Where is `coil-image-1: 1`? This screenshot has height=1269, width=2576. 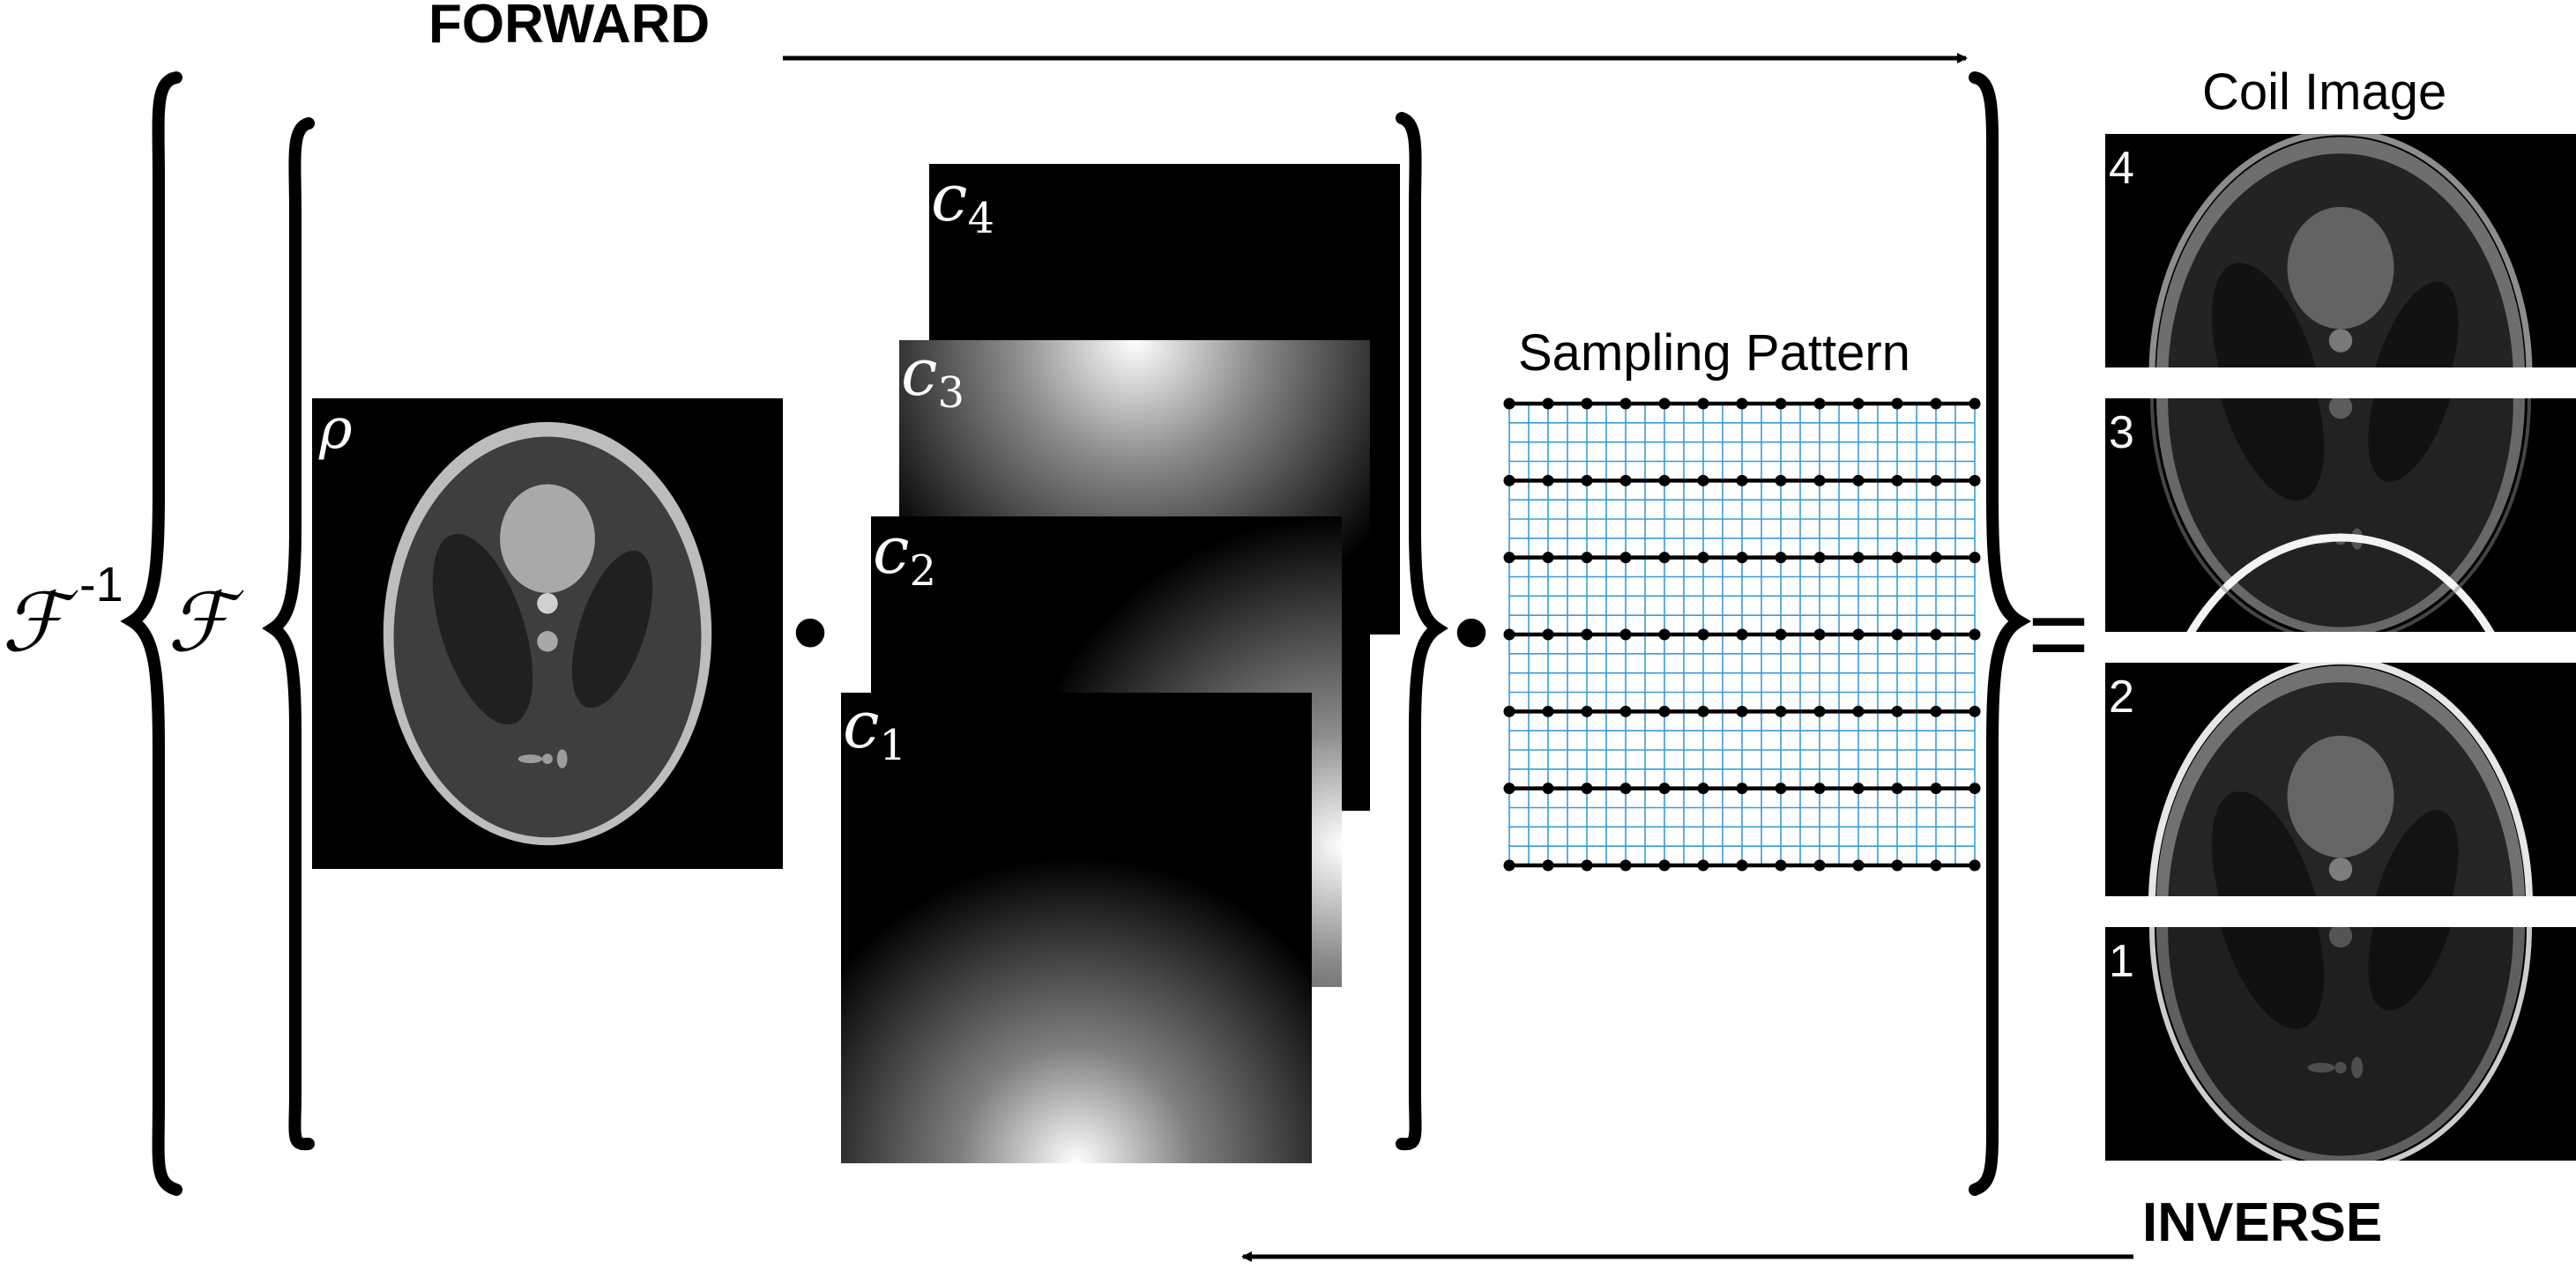 coil-image-1: 1 is located at coordinates (2341, 1044).